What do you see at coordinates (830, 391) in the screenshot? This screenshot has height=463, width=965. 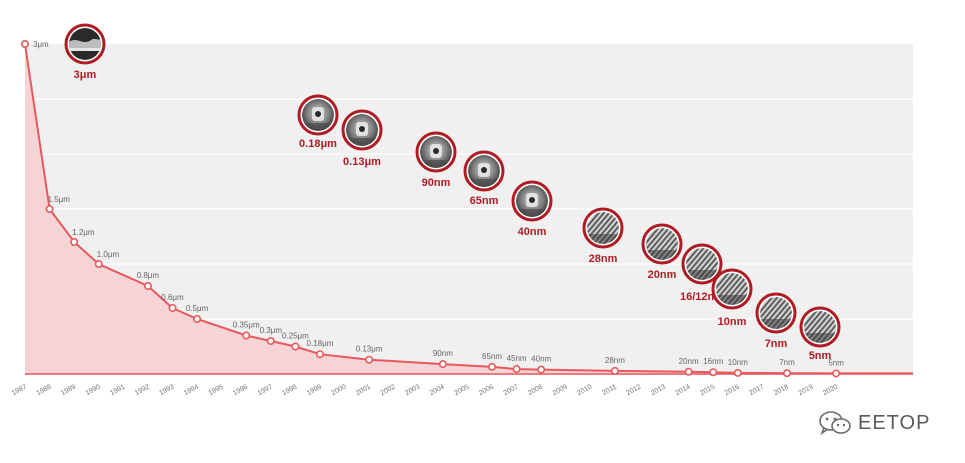 I see `x-tick-label: 2020` at bounding box center [830, 391].